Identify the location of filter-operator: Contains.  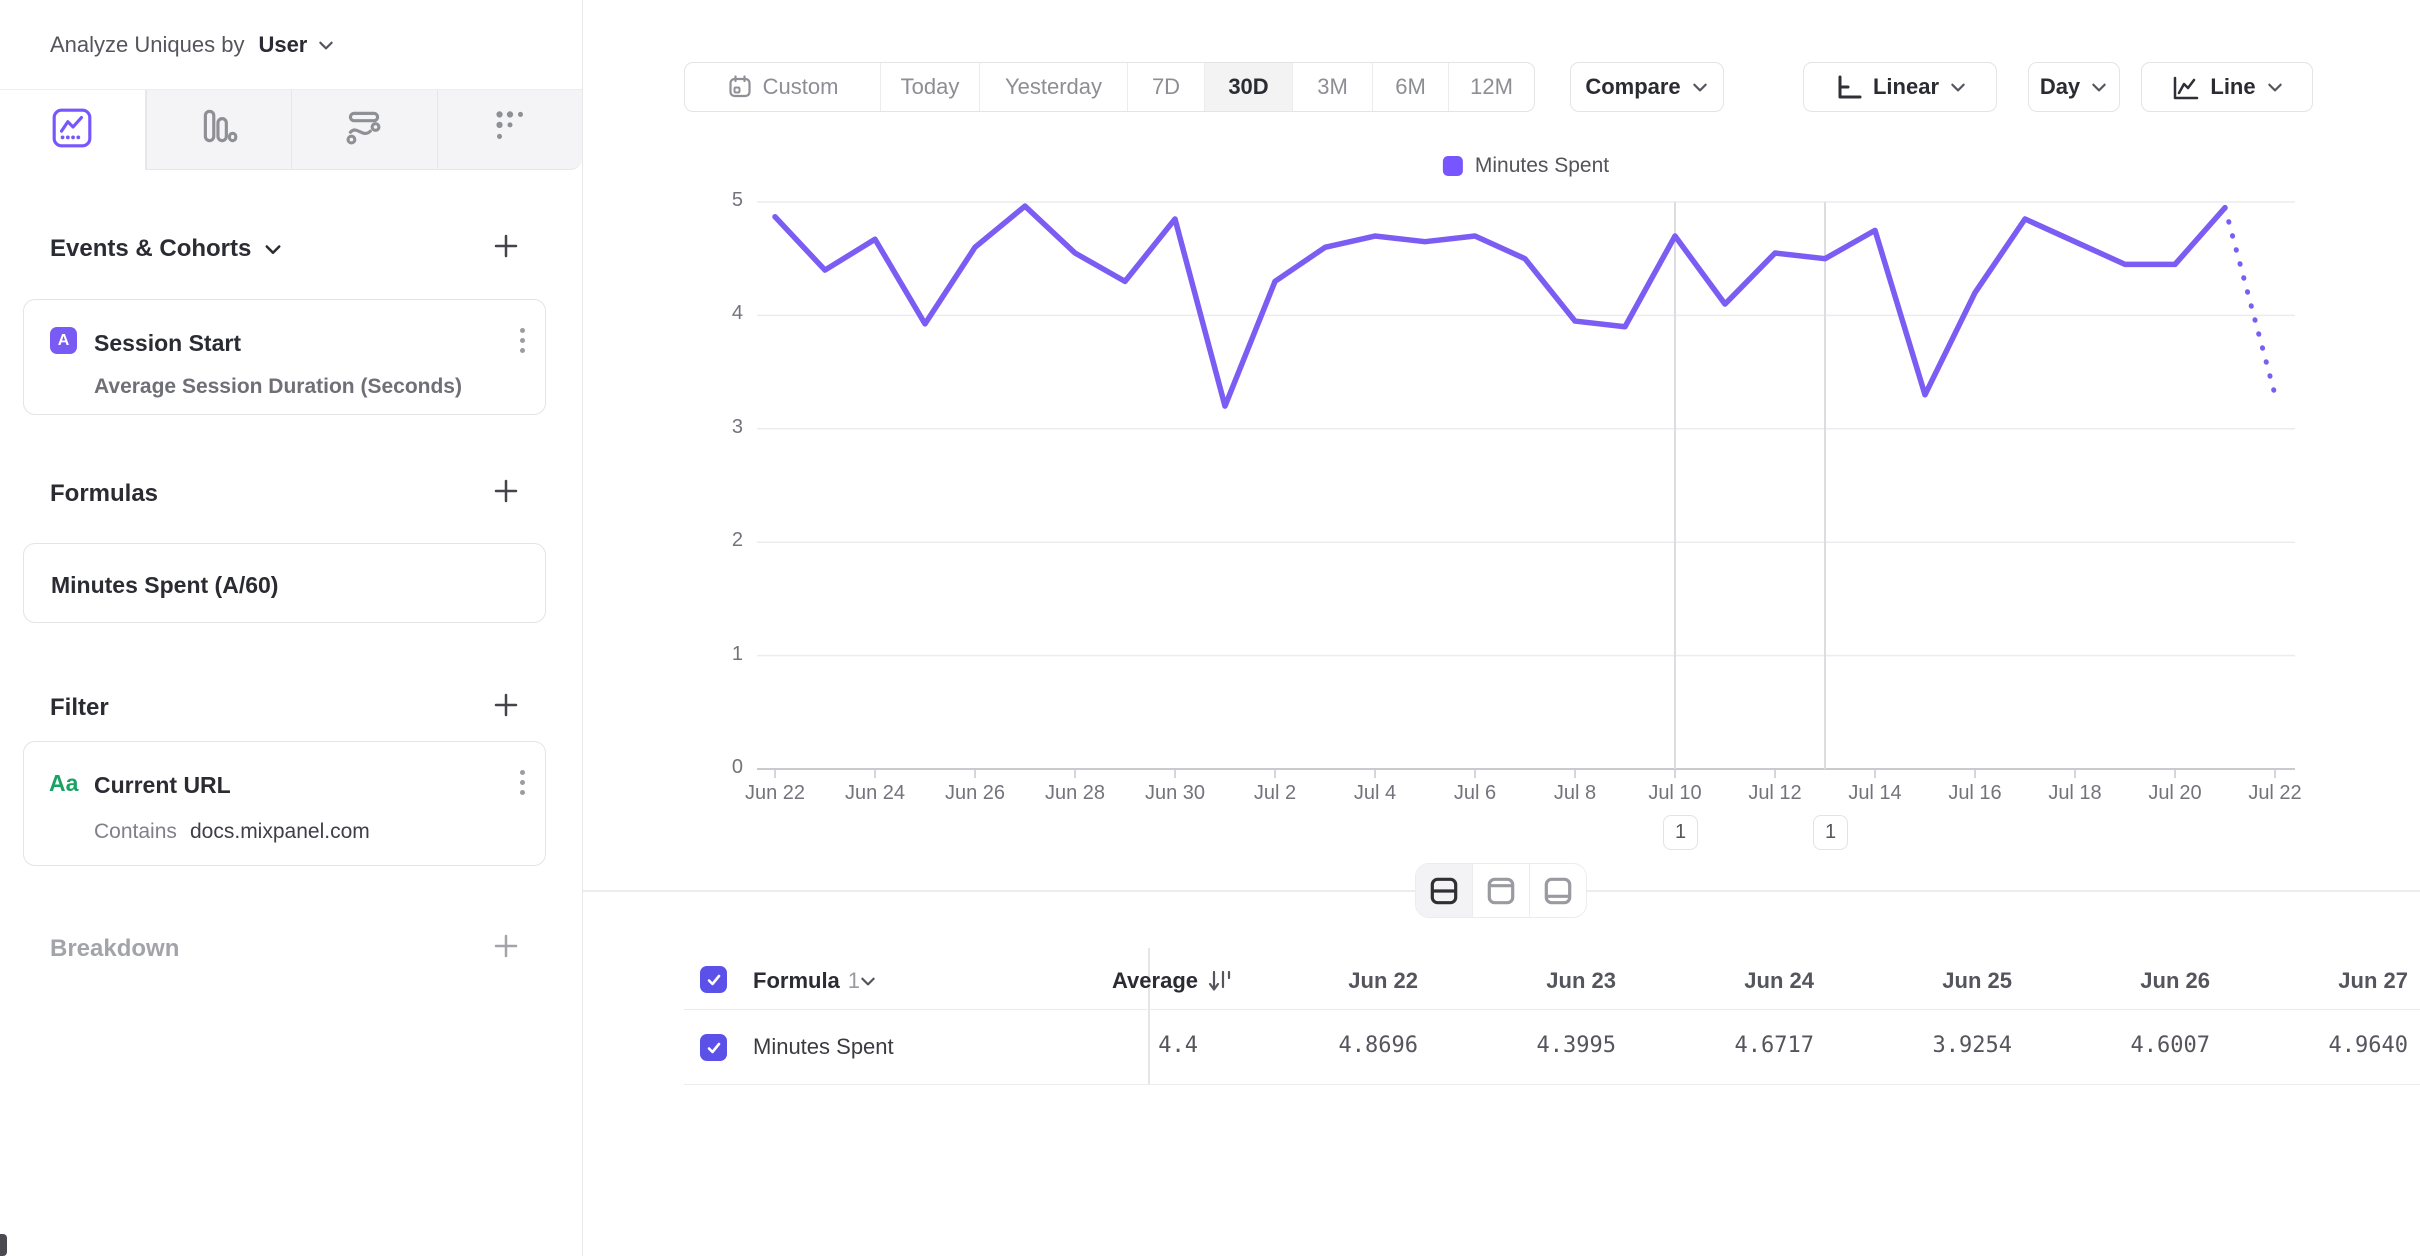
(135, 831).